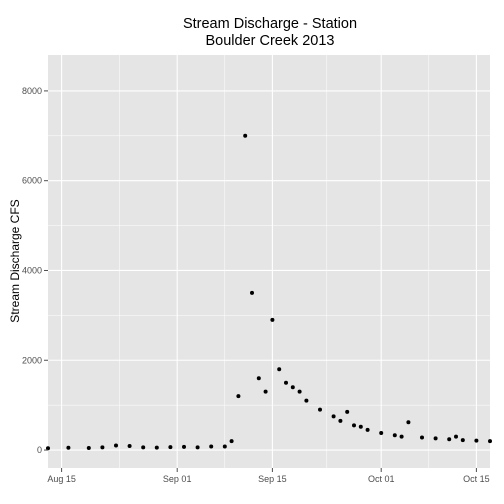  What do you see at coordinates (270, 41) in the screenshot?
I see `chart-title-line-2: Boulder Creek 2013` at bounding box center [270, 41].